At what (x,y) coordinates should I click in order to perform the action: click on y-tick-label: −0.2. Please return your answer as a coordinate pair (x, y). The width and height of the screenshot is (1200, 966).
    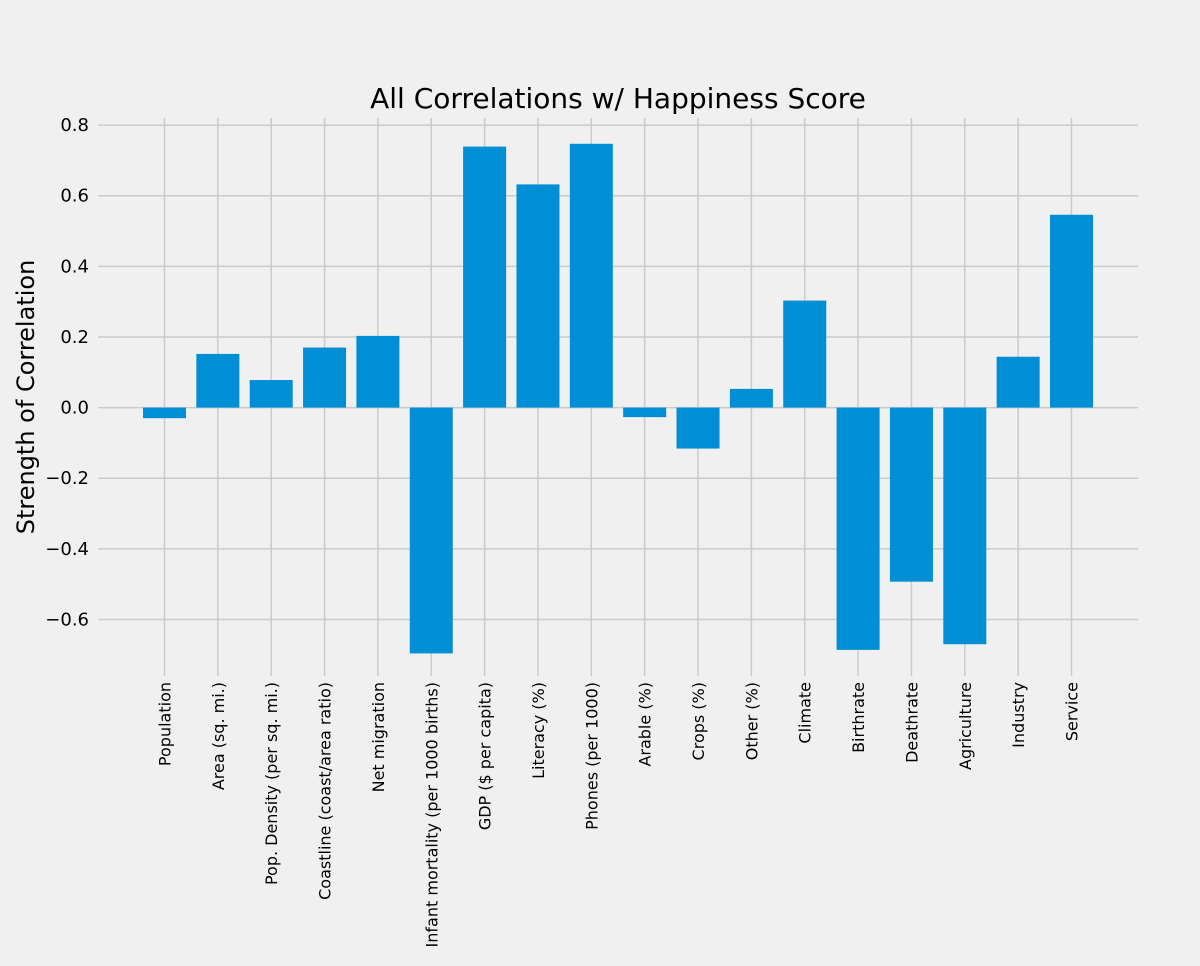
    Looking at the image, I should click on (67, 478).